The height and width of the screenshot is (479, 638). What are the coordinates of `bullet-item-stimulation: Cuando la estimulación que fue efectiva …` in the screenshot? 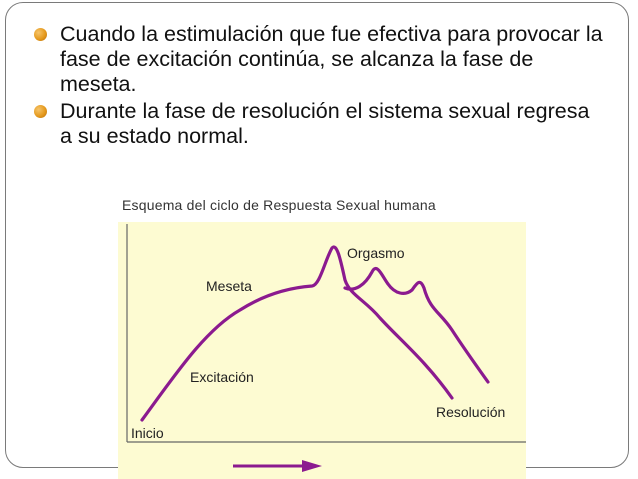 It's located at (316, 59).